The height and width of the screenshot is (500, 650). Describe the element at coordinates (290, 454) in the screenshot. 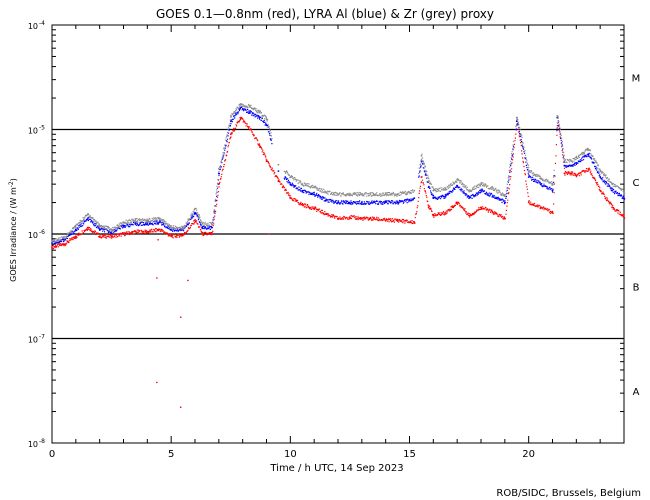

I see `x-tick-label: 10` at that location.